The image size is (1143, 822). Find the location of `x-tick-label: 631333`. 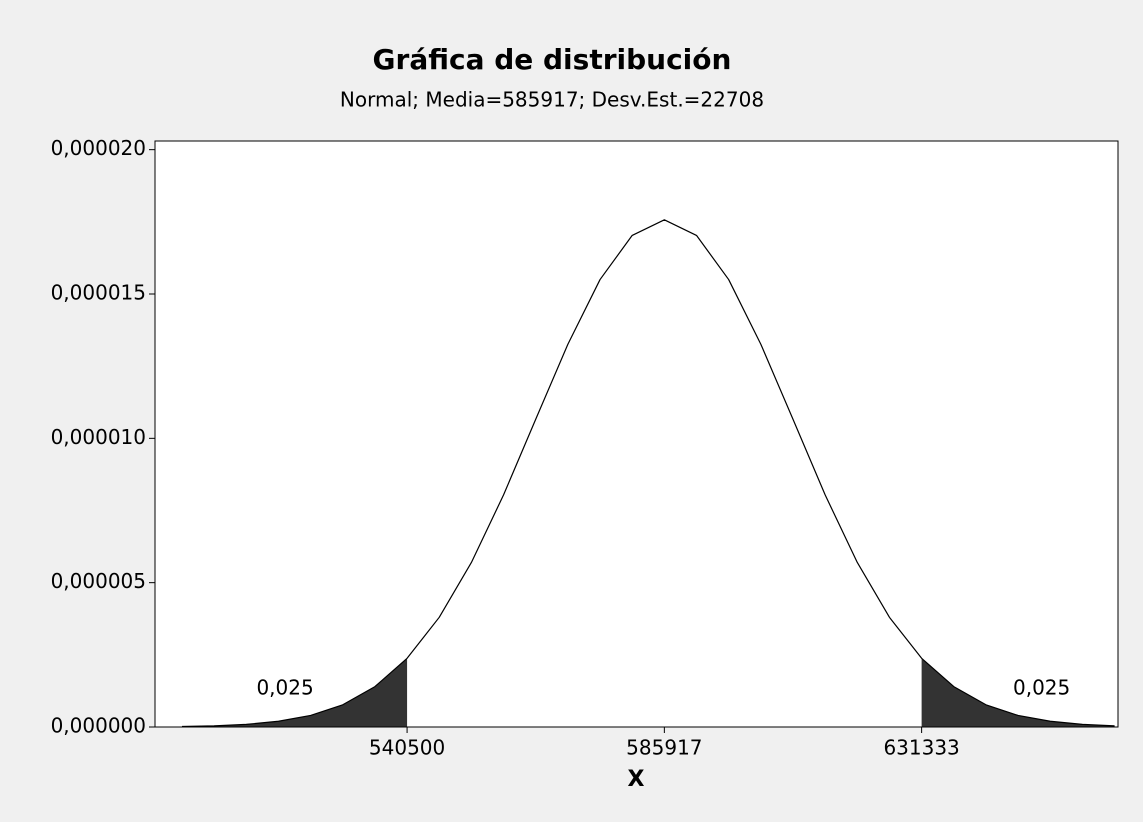

x-tick-label: 631333 is located at coordinates (921, 748).